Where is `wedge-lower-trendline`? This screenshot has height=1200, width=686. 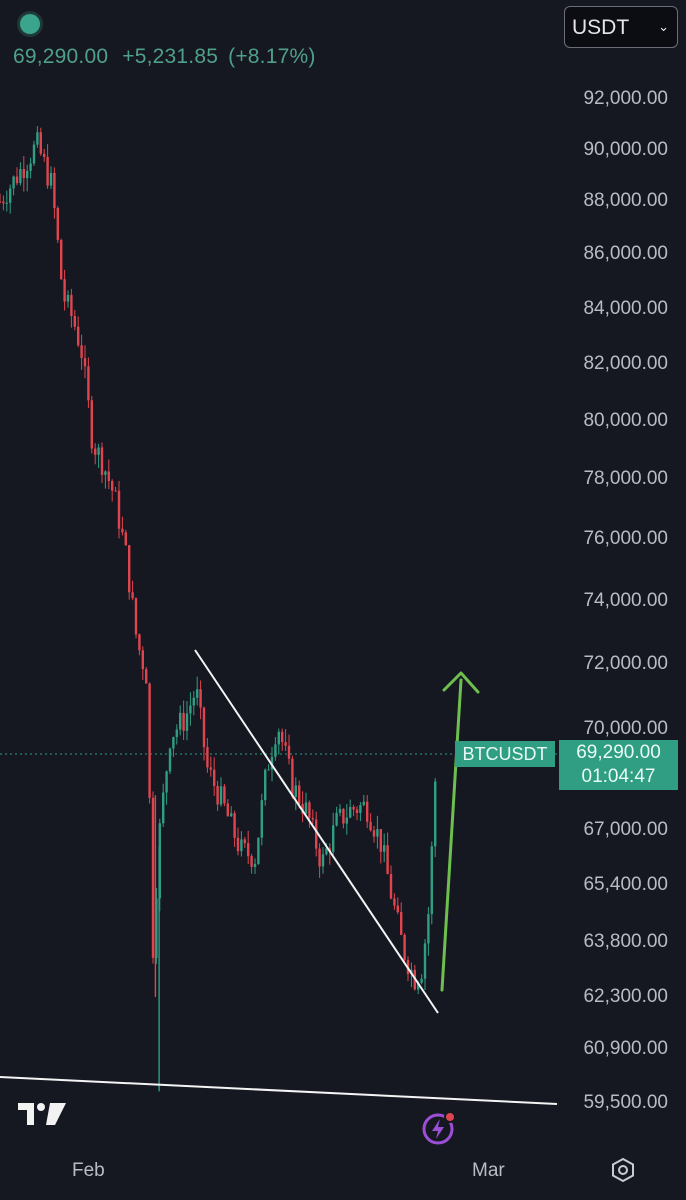 wedge-lower-trendline is located at coordinates (279, 1090).